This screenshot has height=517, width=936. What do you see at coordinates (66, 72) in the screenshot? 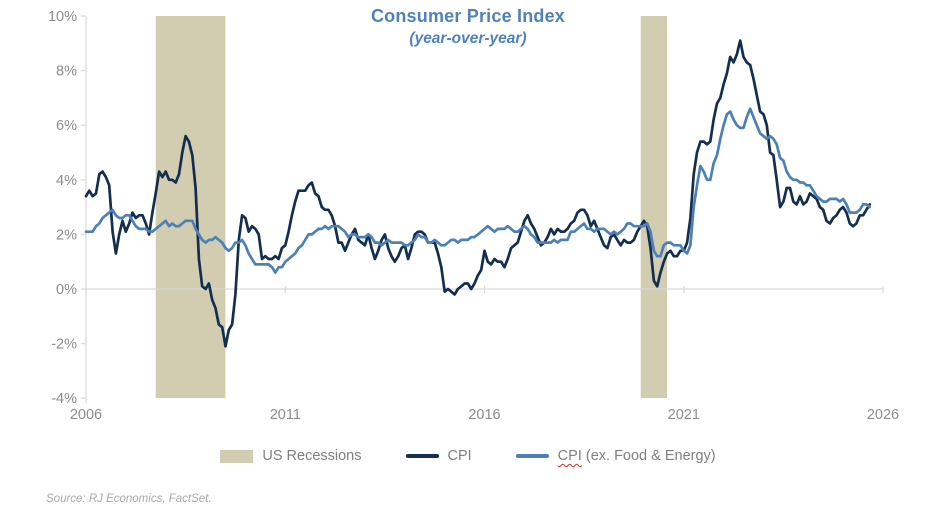
I see `y-tick-label: 8%` at bounding box center [66, 72].